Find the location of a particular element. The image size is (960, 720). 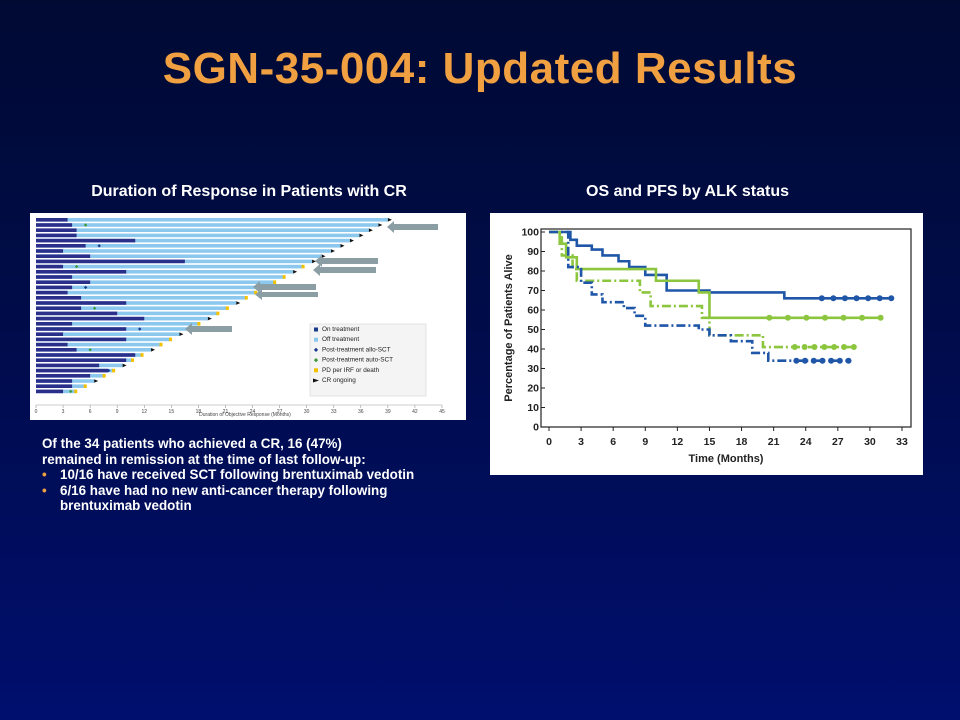

km-y-ticks: 0 10 20 30 40 50 60 70 80 90 100 is located at coordinates (533, 330).